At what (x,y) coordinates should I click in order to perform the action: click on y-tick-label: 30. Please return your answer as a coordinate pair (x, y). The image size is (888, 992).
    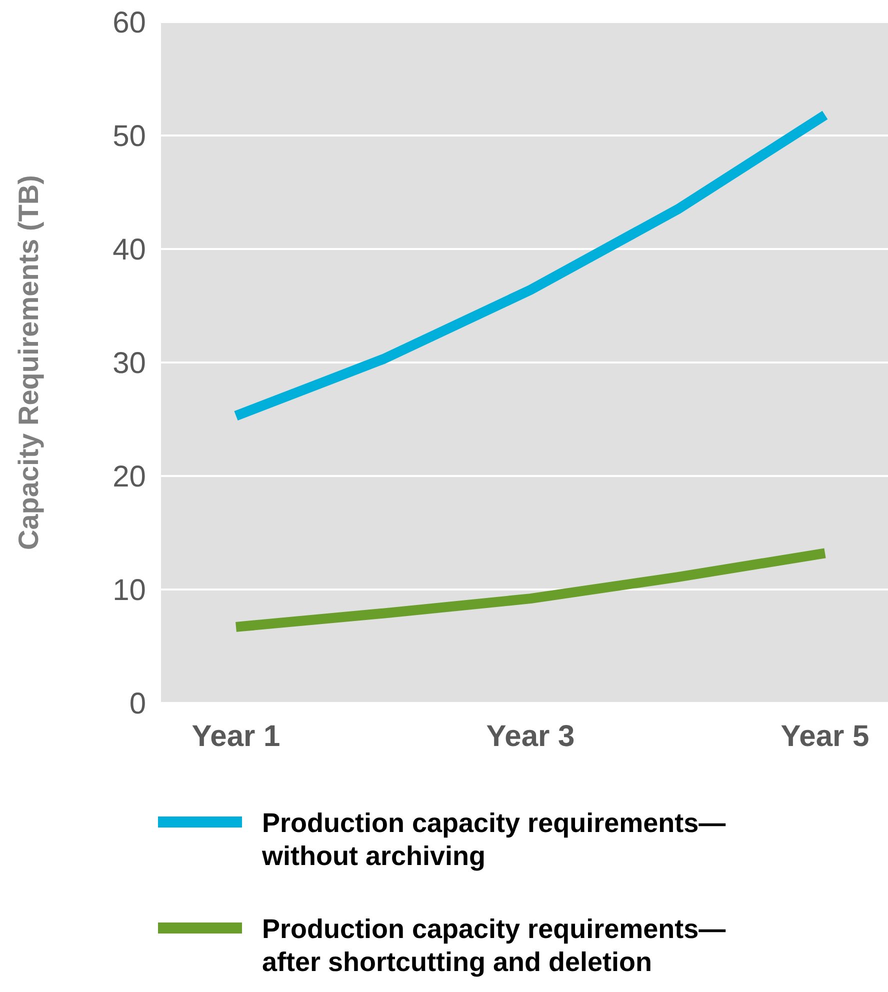
    Looking at the image, I should click on (129, 363).